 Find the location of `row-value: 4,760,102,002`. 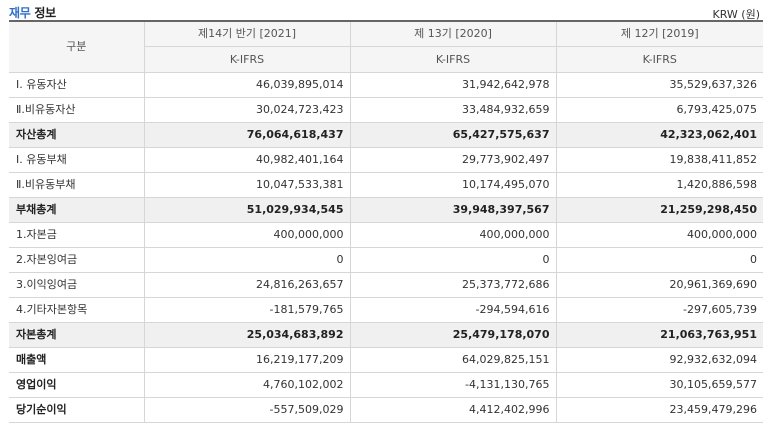

row-value: 4,760,102,002 is located at coordinates (247, 385).